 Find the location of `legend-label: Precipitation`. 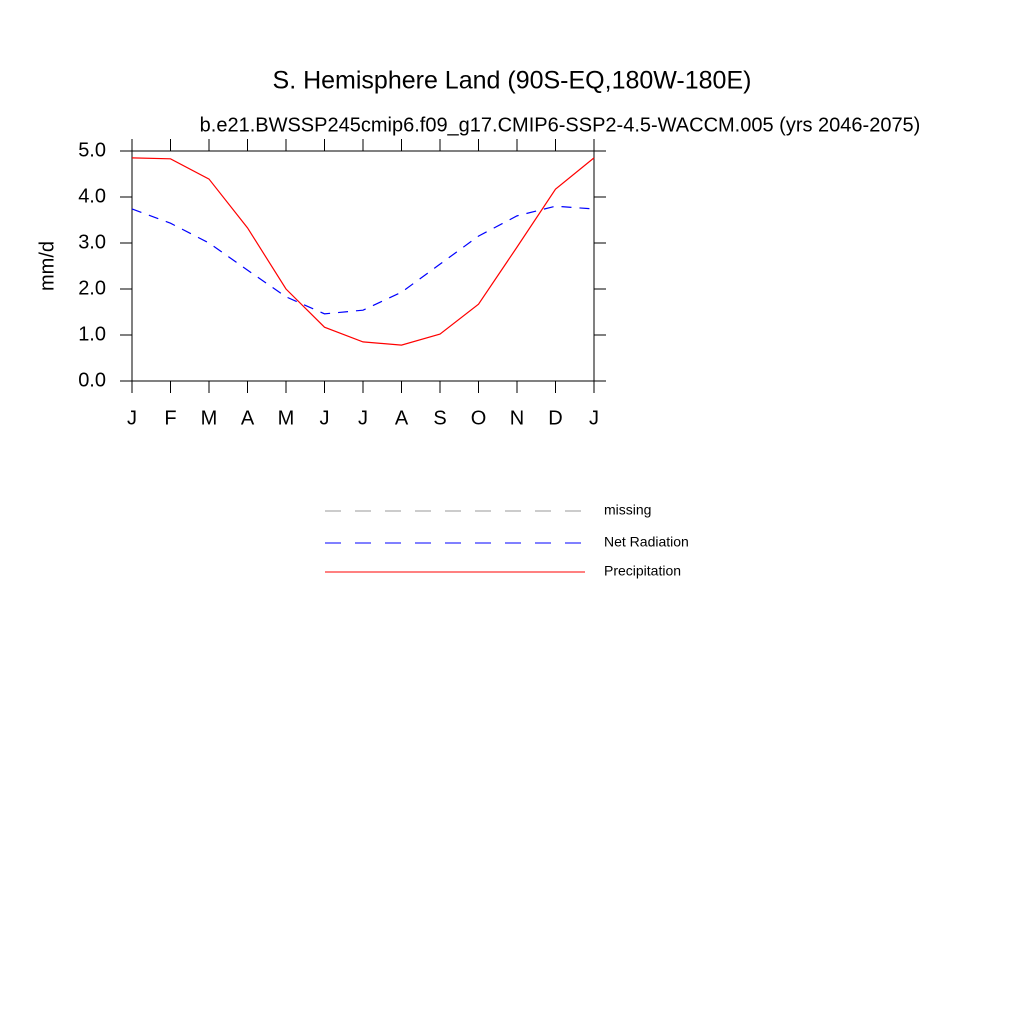

legend-label: Precipitation is located at coordinates (642, 571).